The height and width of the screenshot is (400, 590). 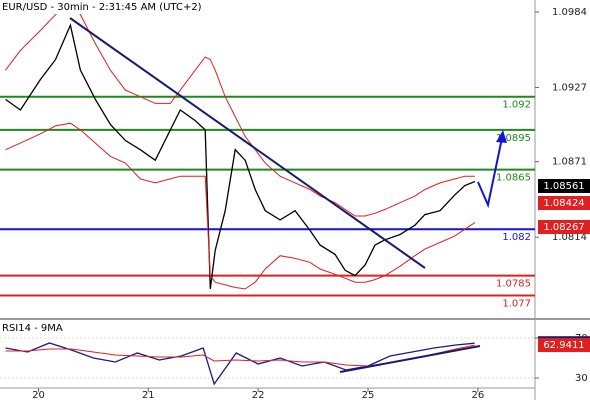 I want to click on y-tick-label: 30, so click(x=581, y=378).